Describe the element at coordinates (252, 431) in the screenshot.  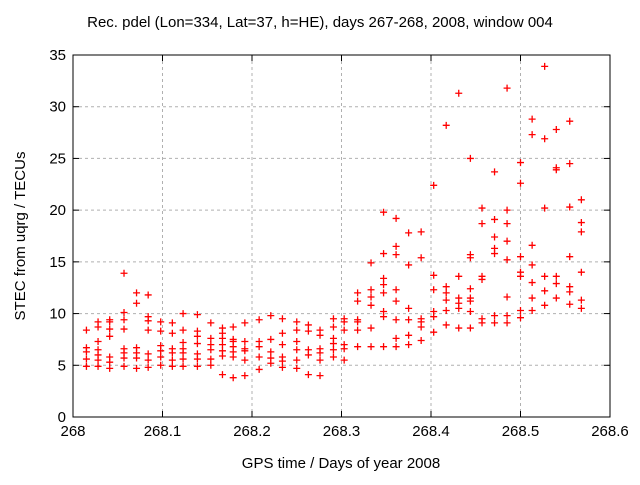
I see `x-tick-label: 268.2` at that location.